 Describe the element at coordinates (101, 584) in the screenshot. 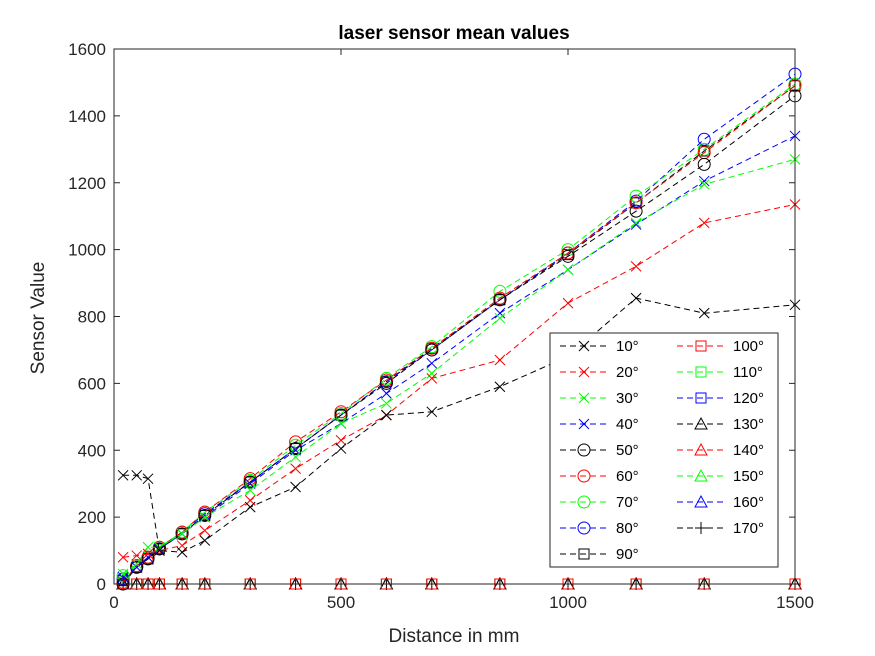

I see `y-tick-label: 0` at that location.